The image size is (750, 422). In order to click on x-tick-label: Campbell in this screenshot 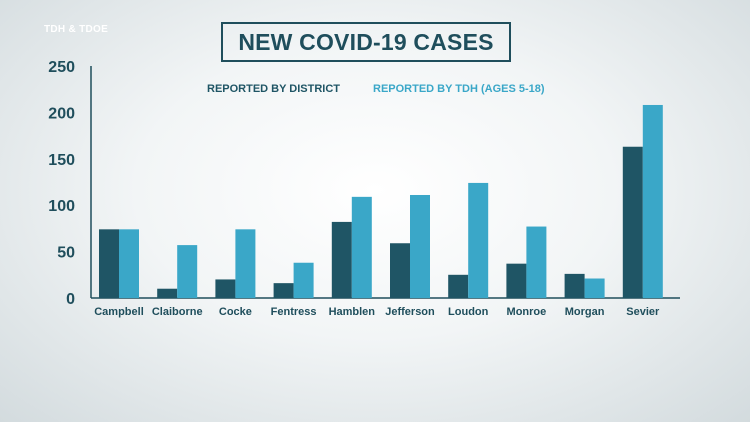, I will do `click(119, 312)`.